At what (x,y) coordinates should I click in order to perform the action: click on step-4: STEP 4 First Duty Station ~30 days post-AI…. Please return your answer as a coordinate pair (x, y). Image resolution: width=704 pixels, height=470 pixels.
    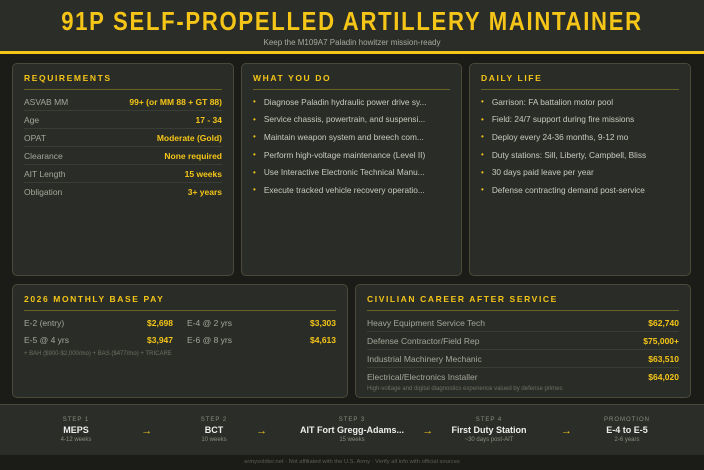
    Looking at the image, I should click on (489, 430).